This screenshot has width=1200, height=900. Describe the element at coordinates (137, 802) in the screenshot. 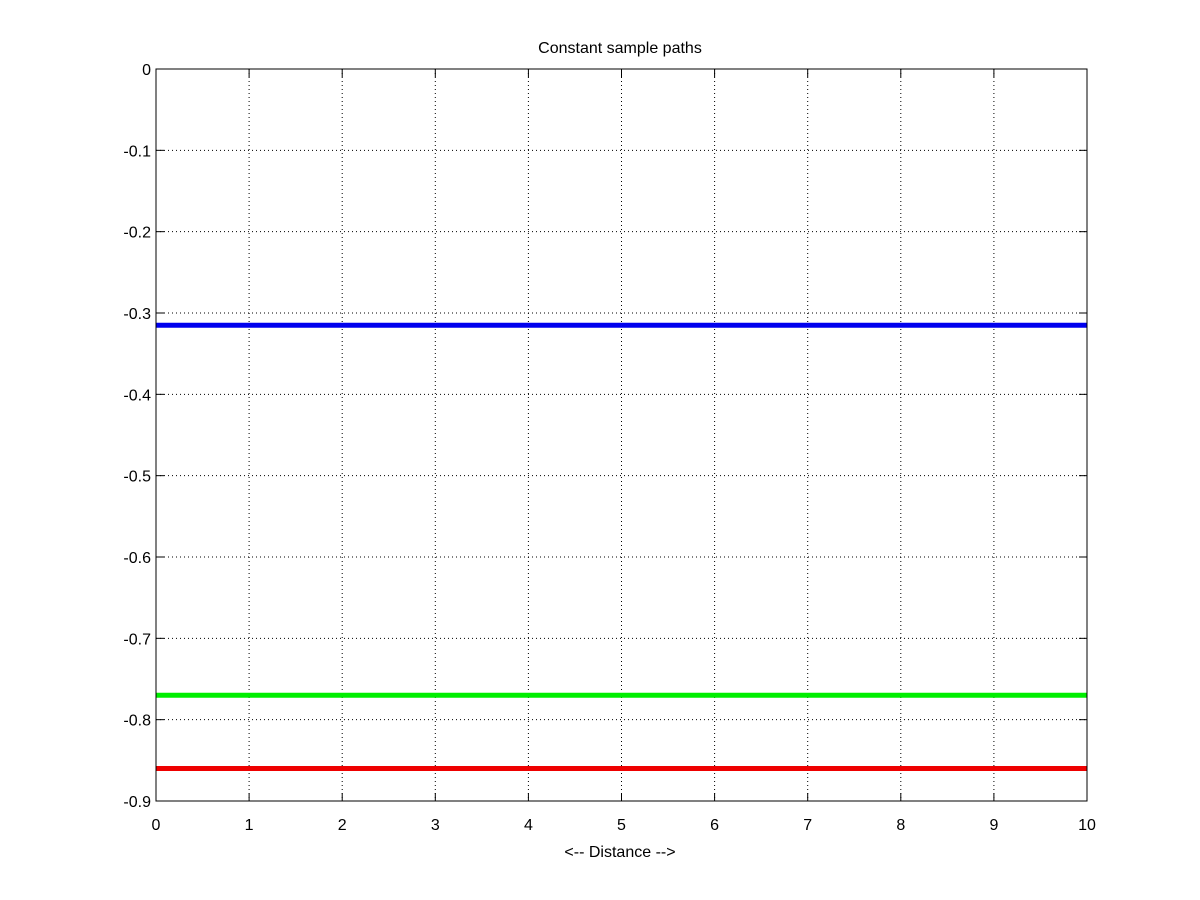

I see `y-tick-label: -0.9` at that location.